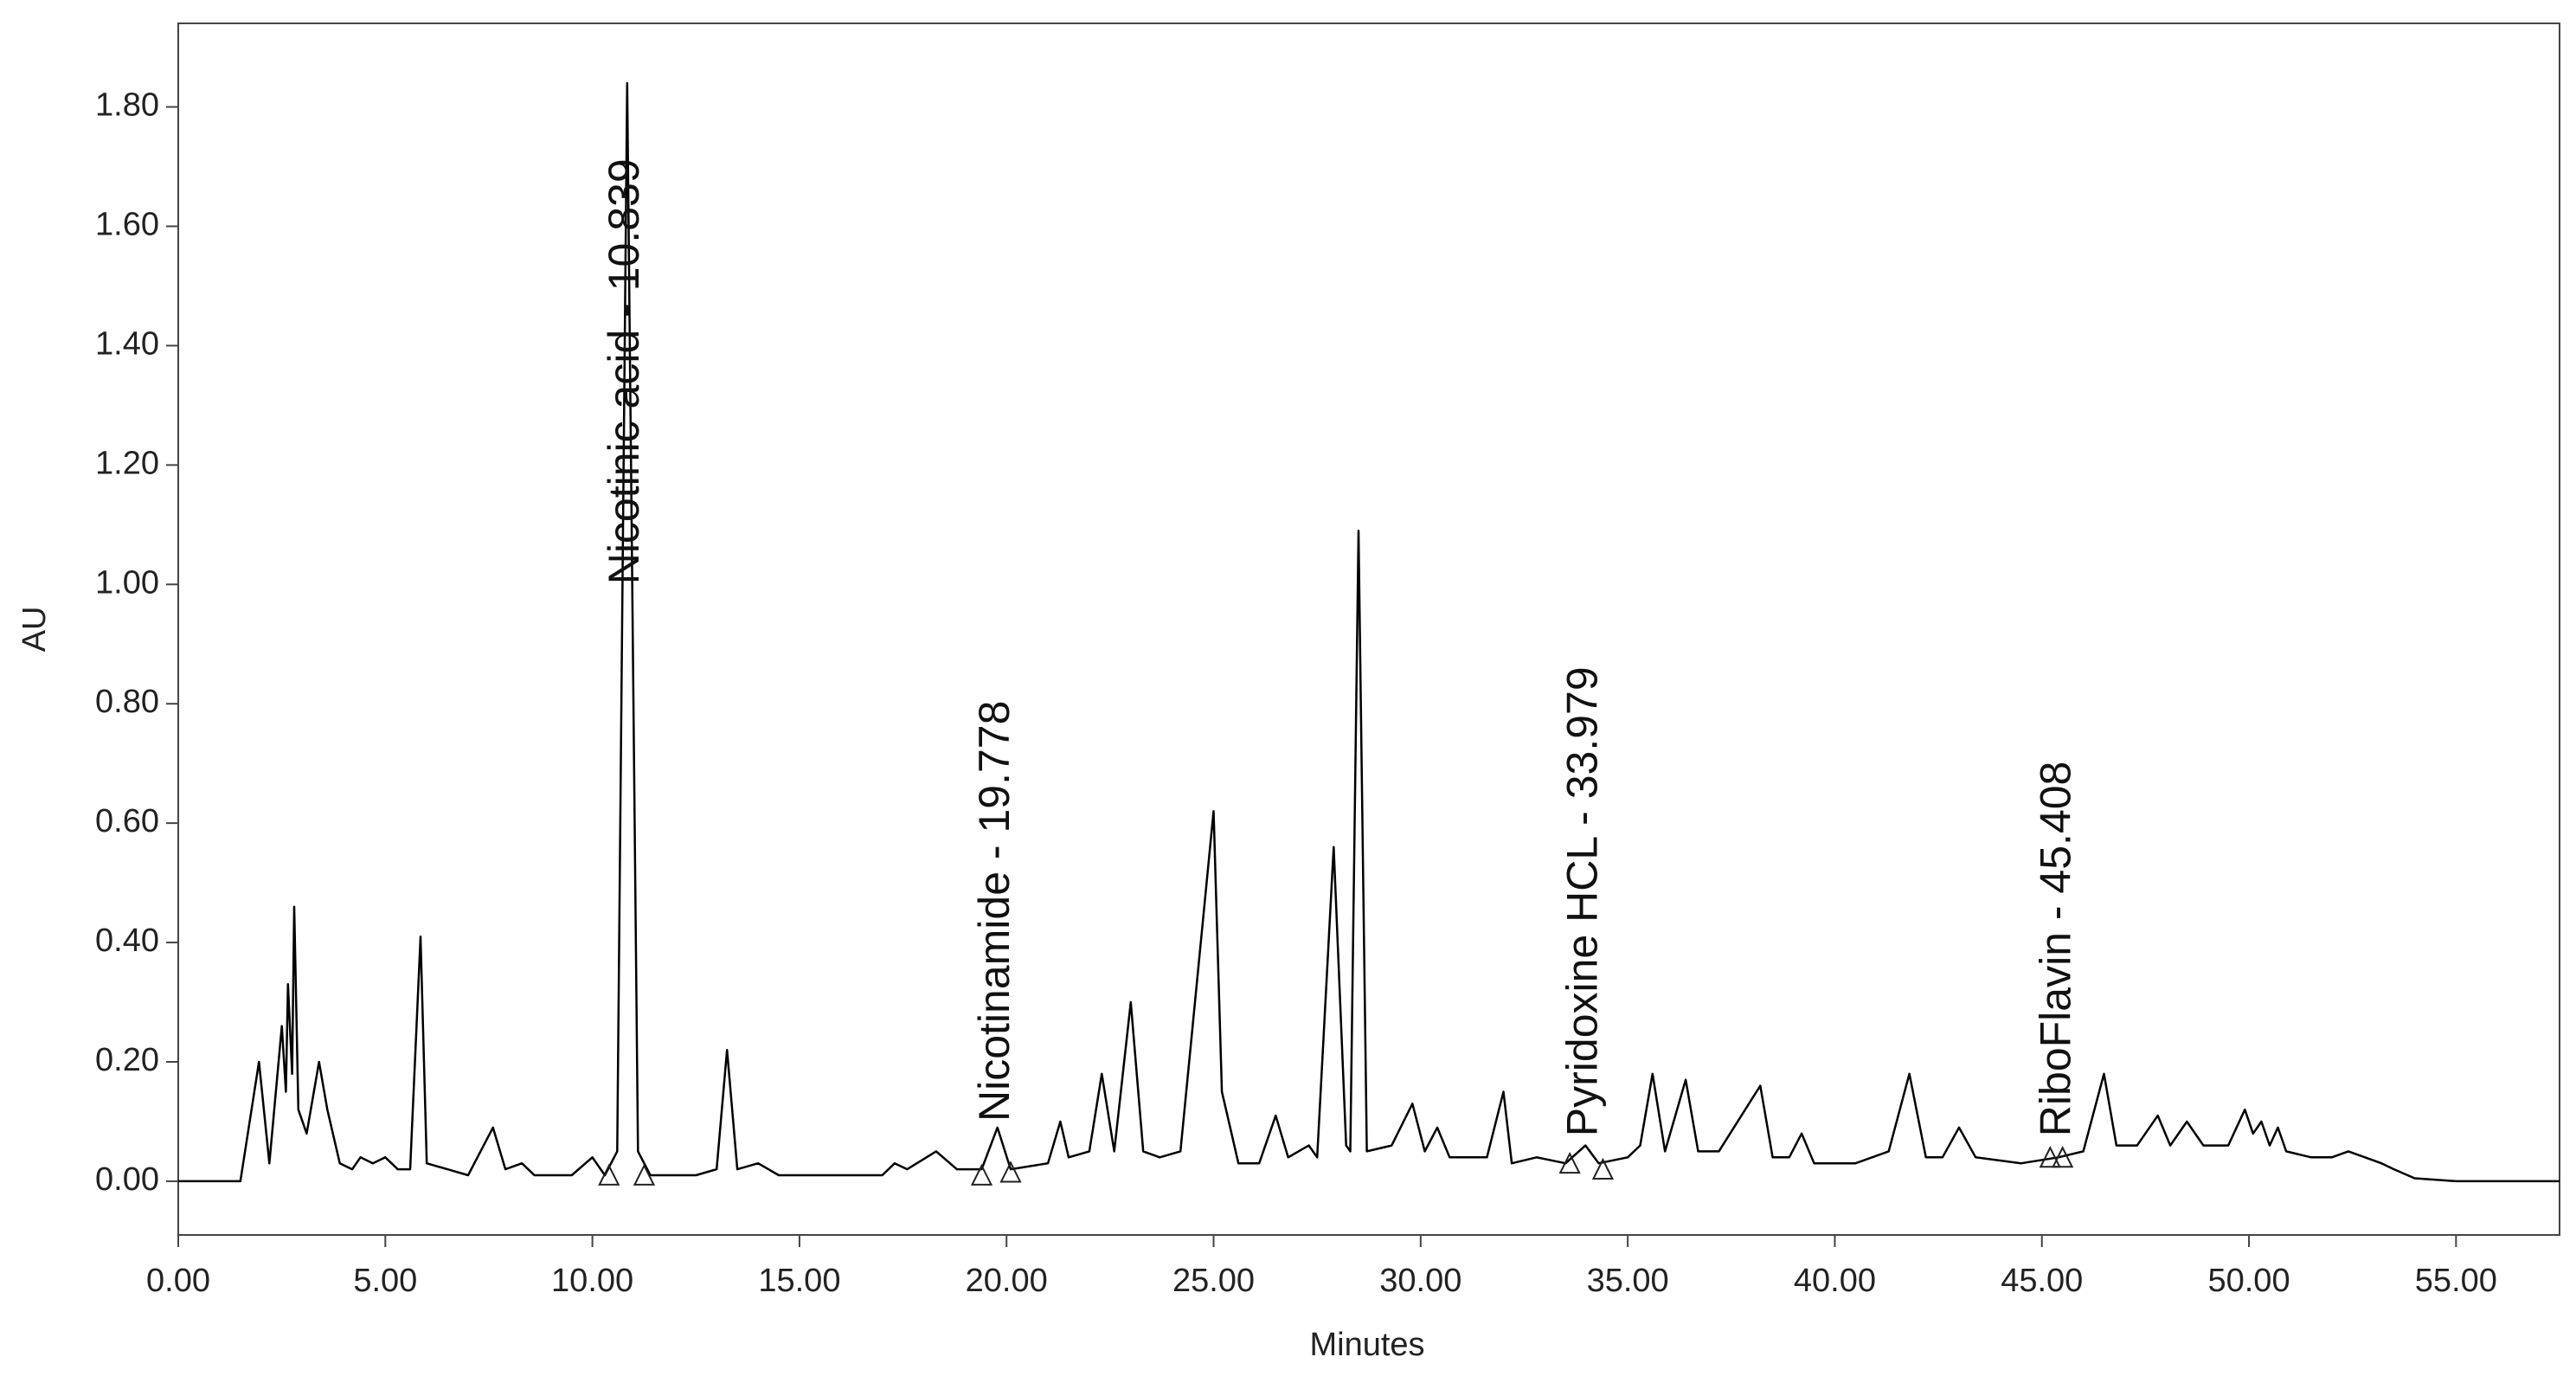 Image resolution: width=2576 pixels, height=1389 pixels. I want to click on y-tick-label: 1.40, so click(127, 344).